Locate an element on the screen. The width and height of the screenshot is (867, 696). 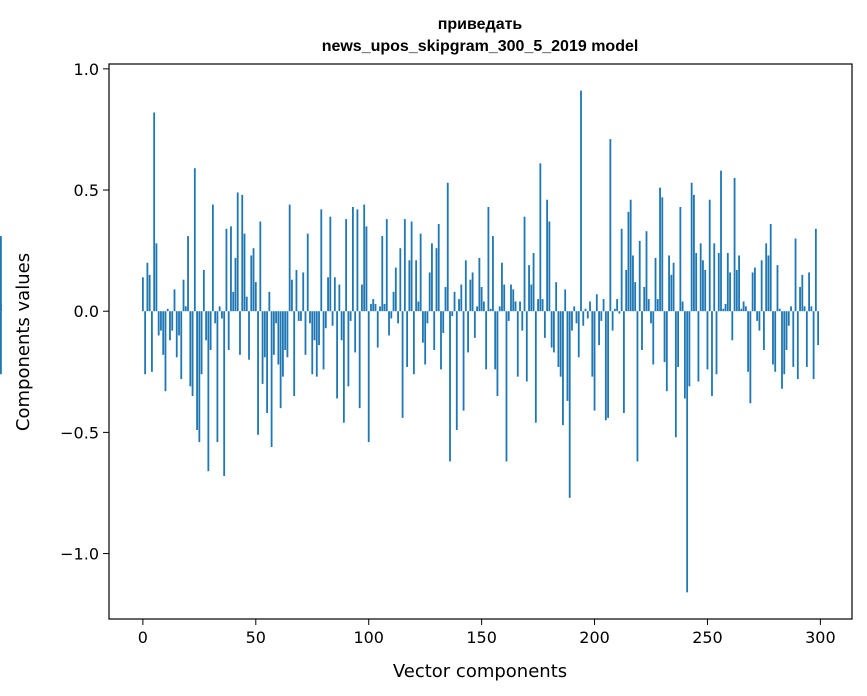
y-tick-label-4: −1.0 is located at coordinates (79, 554).